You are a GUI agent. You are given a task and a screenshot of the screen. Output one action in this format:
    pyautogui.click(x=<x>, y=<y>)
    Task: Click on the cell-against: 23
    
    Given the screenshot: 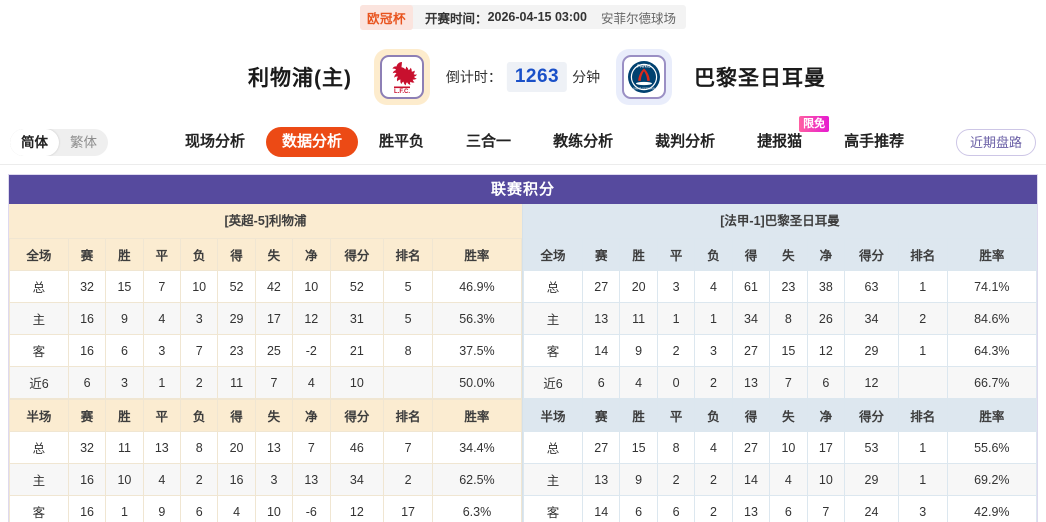 What is the action you would take?
    pyautogui.click(x=788, y=286)
    